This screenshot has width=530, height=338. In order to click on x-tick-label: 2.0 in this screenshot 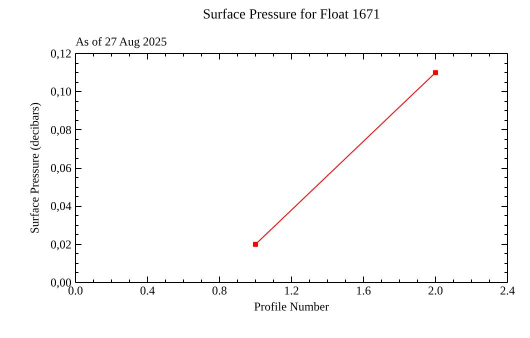, I will do `click(435, 291)`.